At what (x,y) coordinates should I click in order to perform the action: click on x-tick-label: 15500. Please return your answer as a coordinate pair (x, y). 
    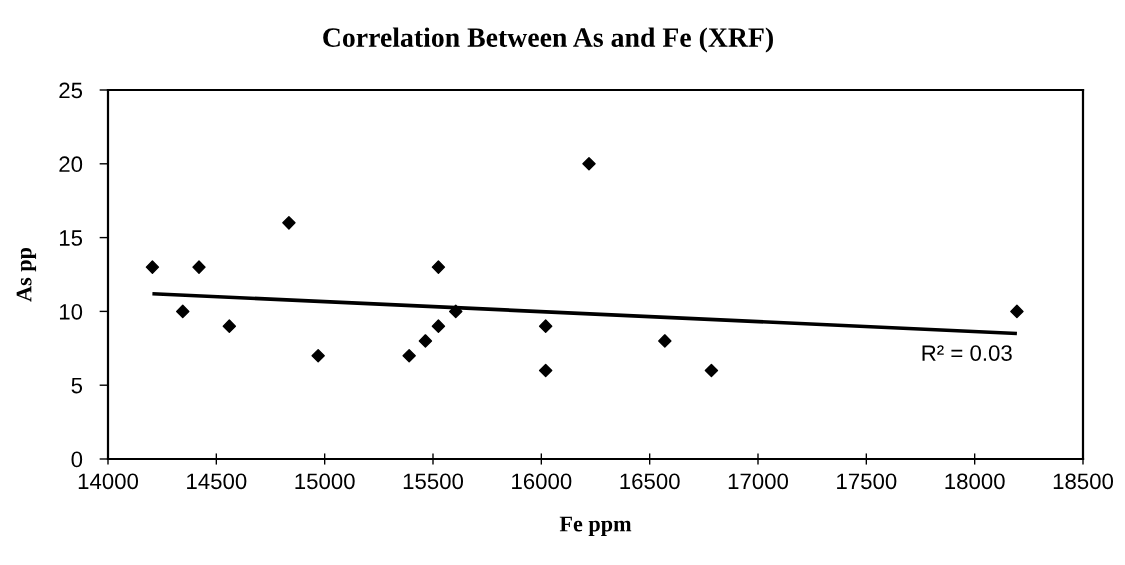
    Looking at the image, I should click on (433, 481).